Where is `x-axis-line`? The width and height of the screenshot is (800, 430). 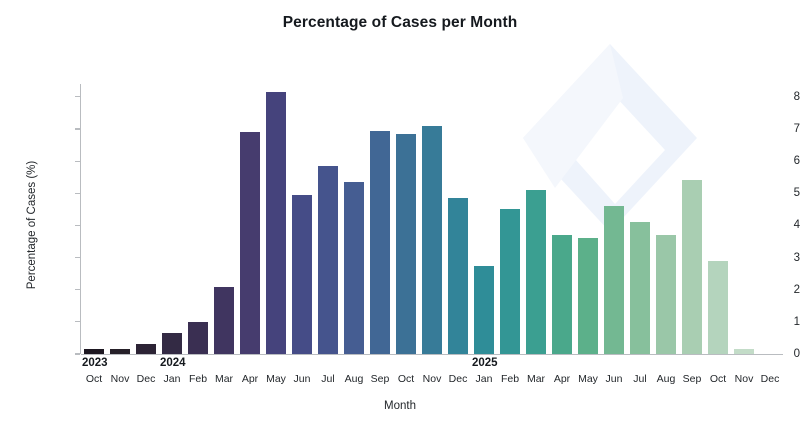
x-axis-line is located at coordinates (432, 355).